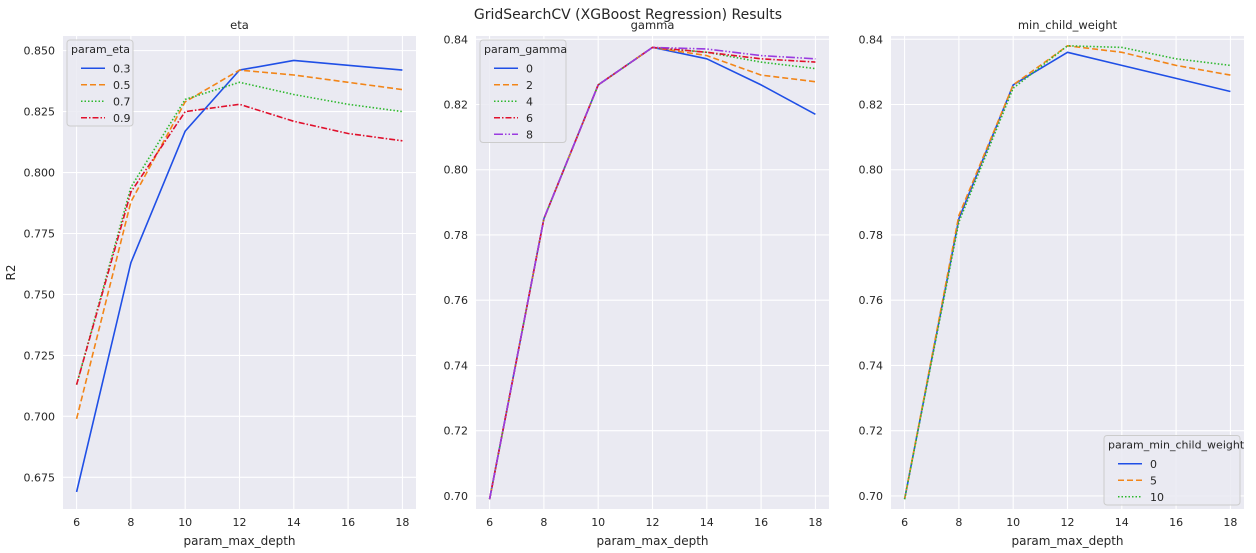 This screenshot has width=1256, height=553. What do you see at coordinates (525, 49) in the screenshot?
I see `legend-title: param_gamma` at bounding box center [525, 49].